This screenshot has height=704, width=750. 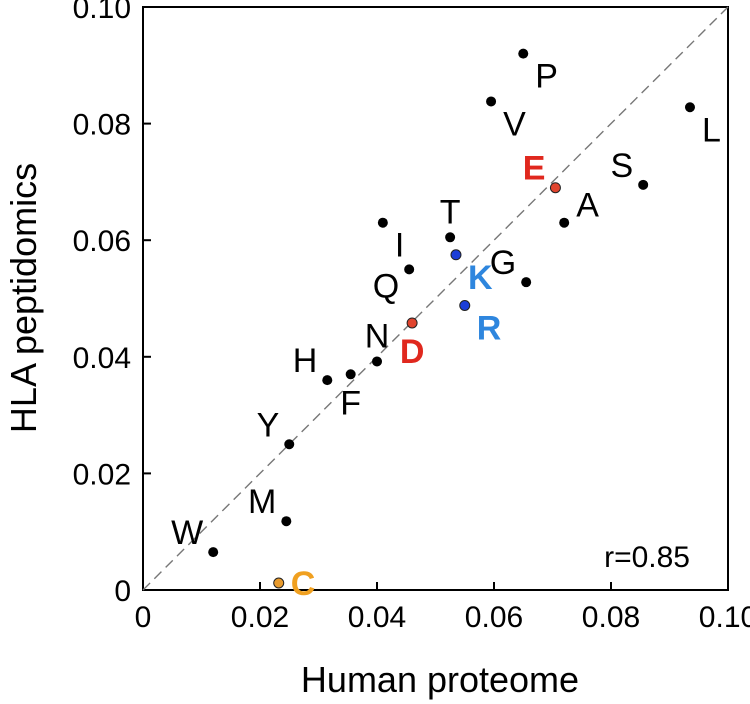 I want to click on data-point-label: R, so click(x=489, y=328).